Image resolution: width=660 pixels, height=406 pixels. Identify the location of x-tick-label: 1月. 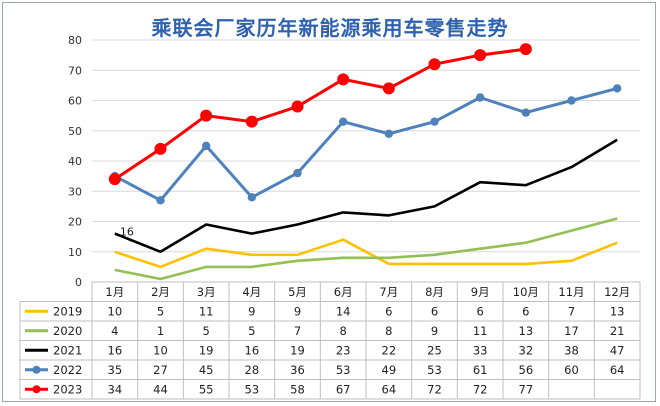
(114, 292).